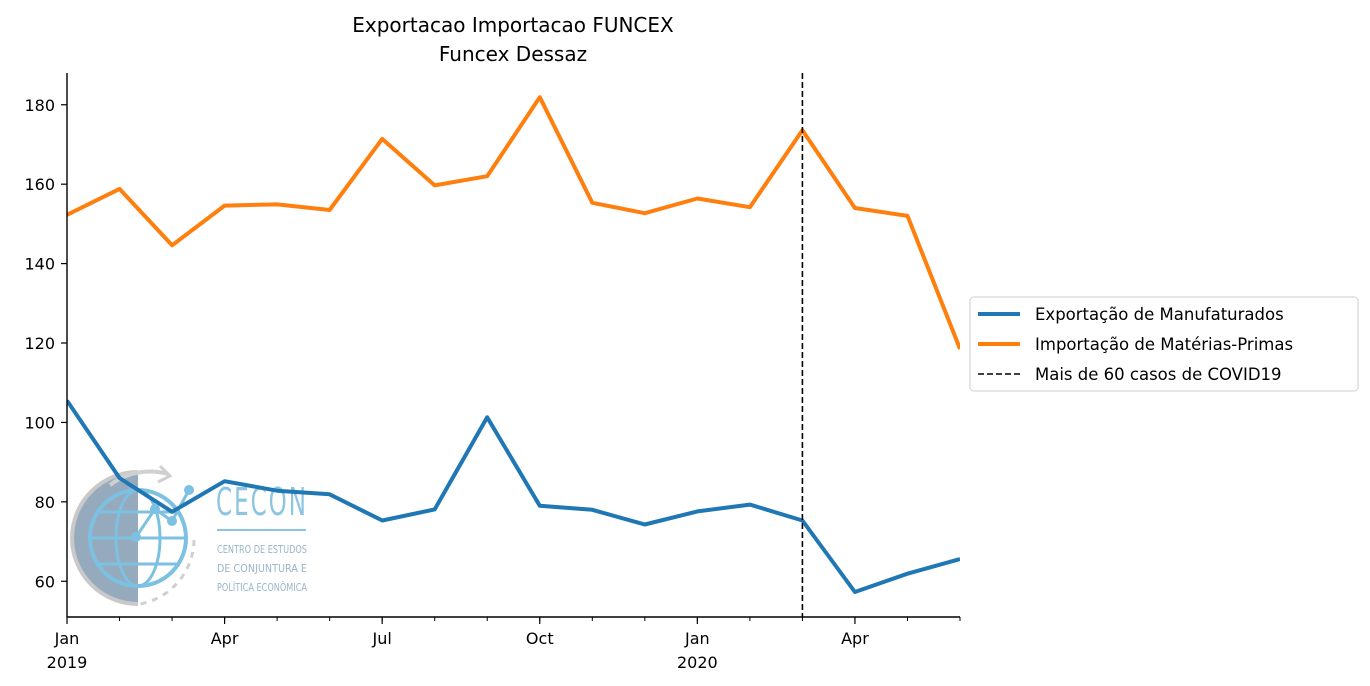  What do you see at coordinates (262, 550) in the screenshot?
I see `logo-line-1: CENTRO DE ESTUDOS` at bounding box center [262, 550].